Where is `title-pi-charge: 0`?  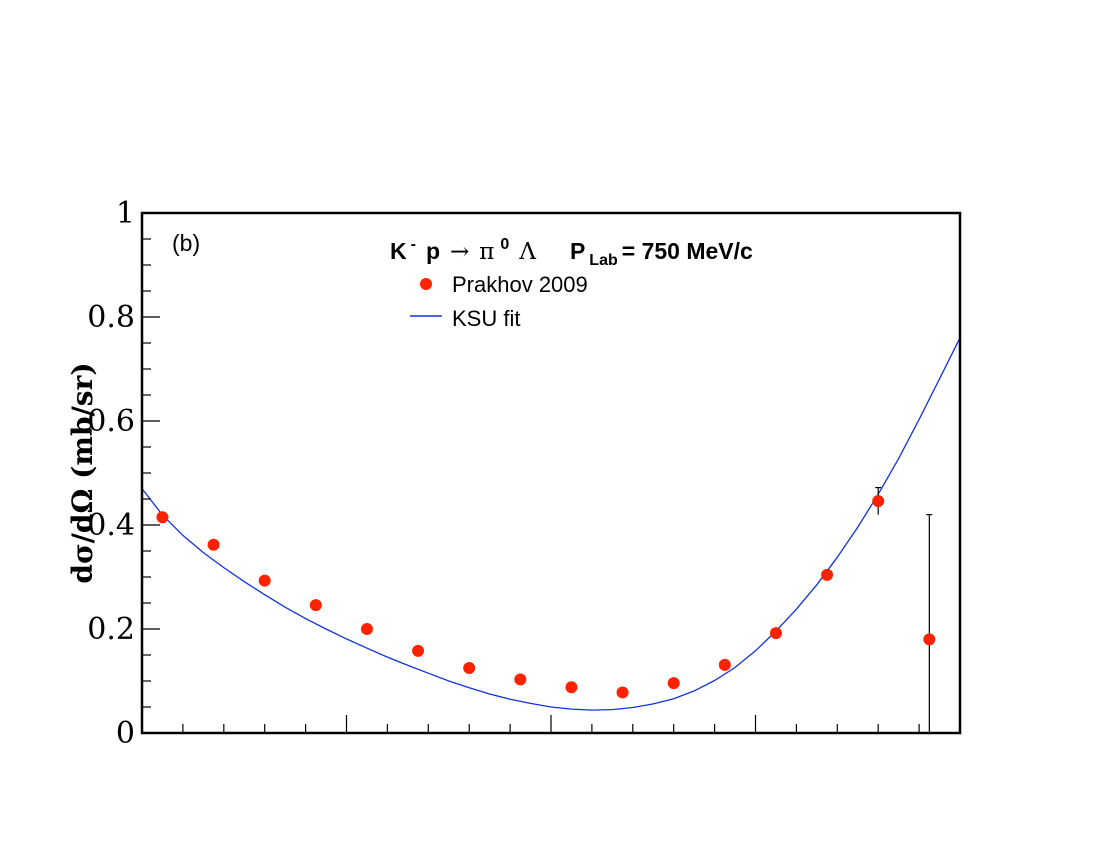 title-pi-charge: 0 is located at coordinates (504, 244).